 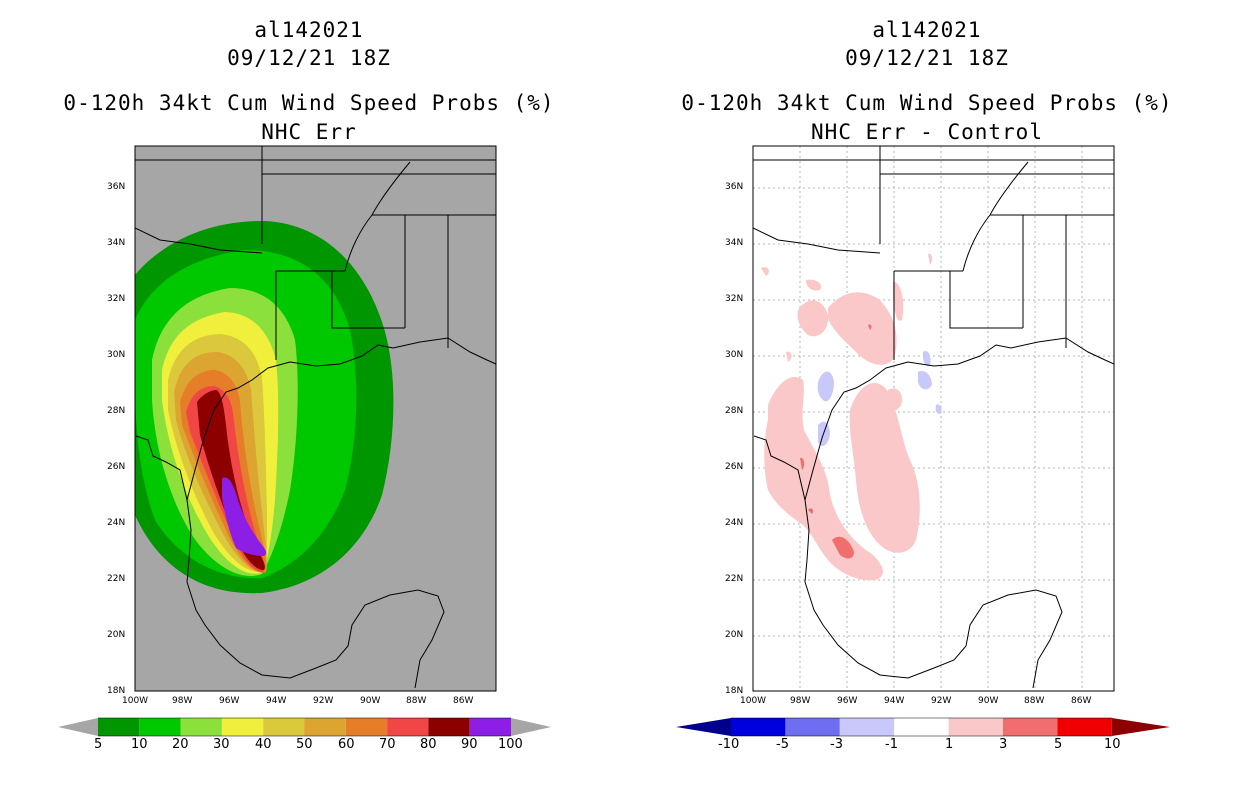 I want to click on colorbar-label: 90, so click(x=469, y=744).